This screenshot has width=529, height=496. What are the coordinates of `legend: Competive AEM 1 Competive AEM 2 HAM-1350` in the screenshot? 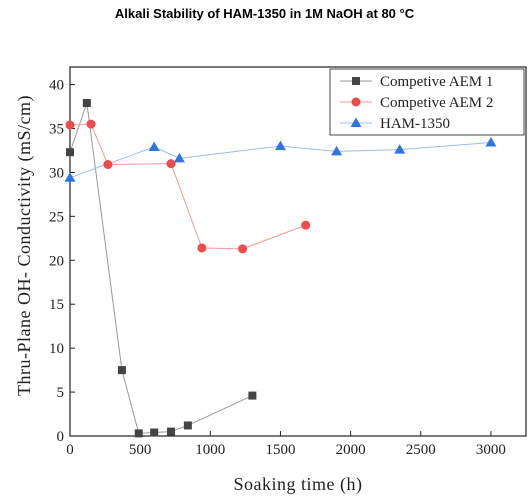 It's located at (427, 102).